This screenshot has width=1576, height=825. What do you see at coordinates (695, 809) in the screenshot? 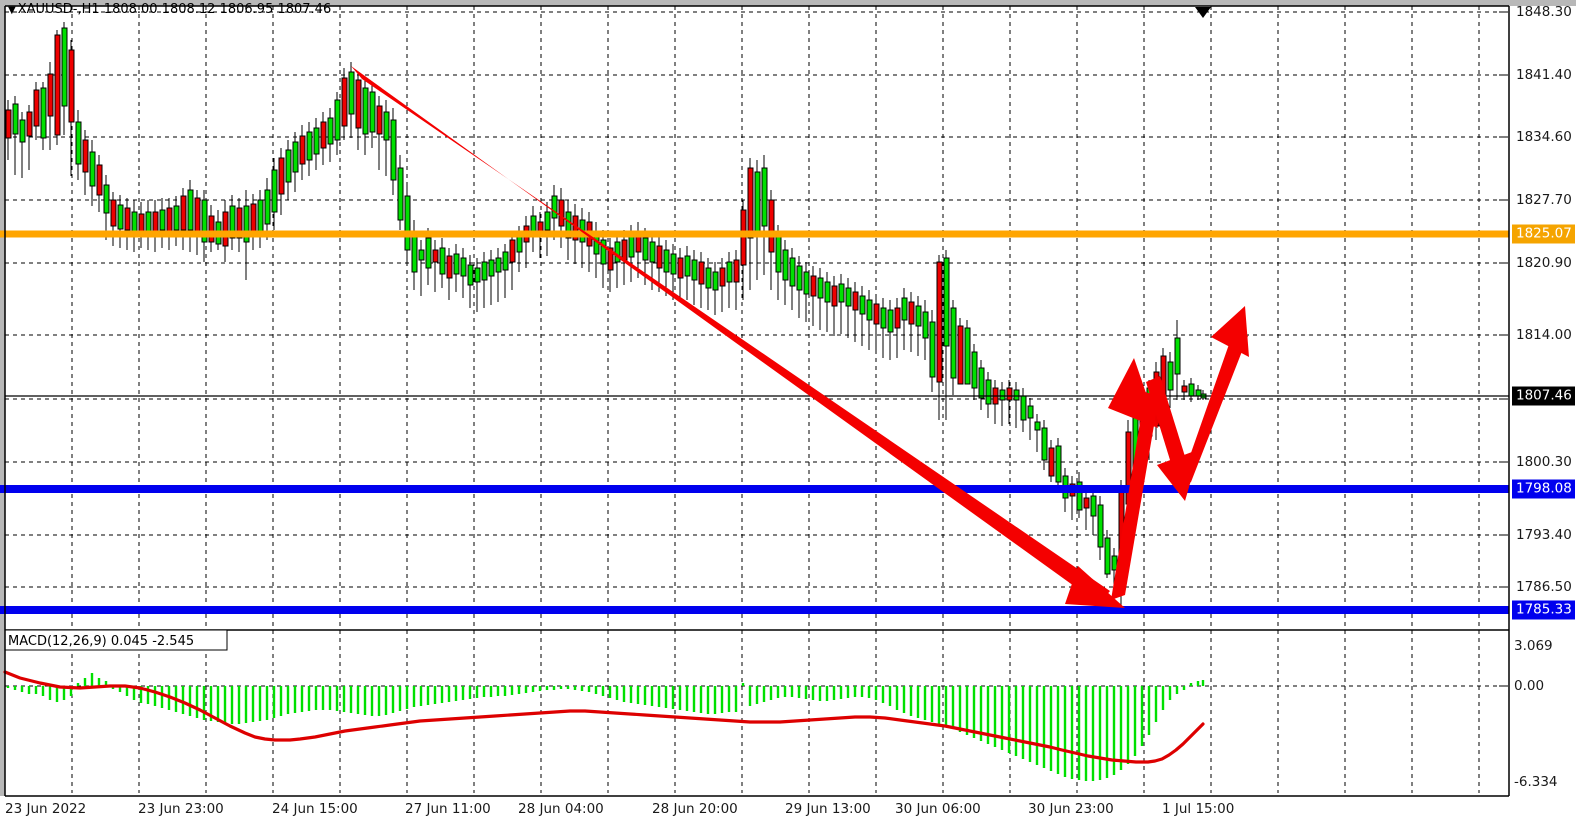
I see `time-tick-5: 28 Jun 20:00` at bounding box center [695, 809].